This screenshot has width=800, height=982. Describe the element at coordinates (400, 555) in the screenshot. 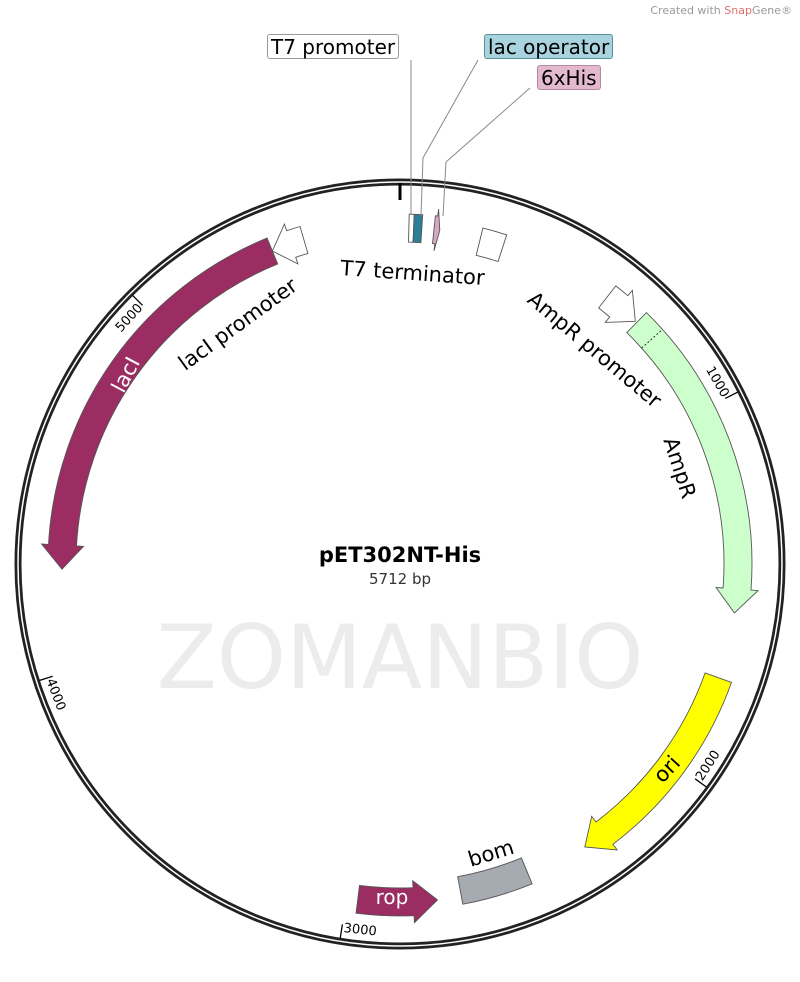

I see `plasmid-name: pET302NT-His` at that location.